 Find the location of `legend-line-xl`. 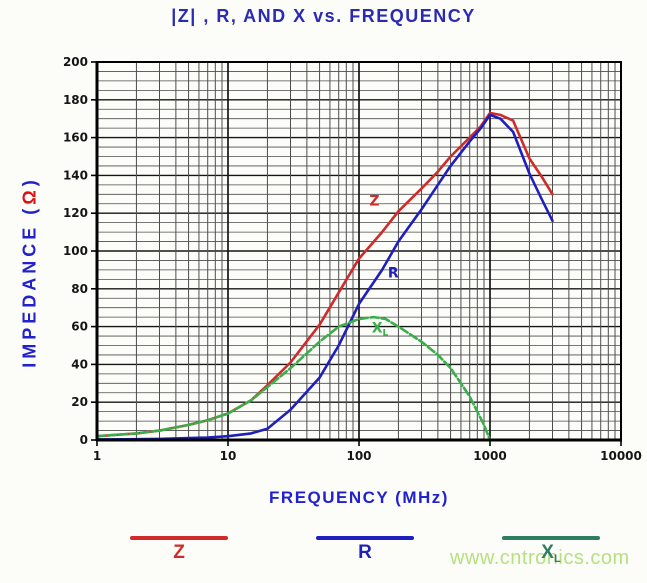

legend-line-xl is located at coordinates (551, 538).